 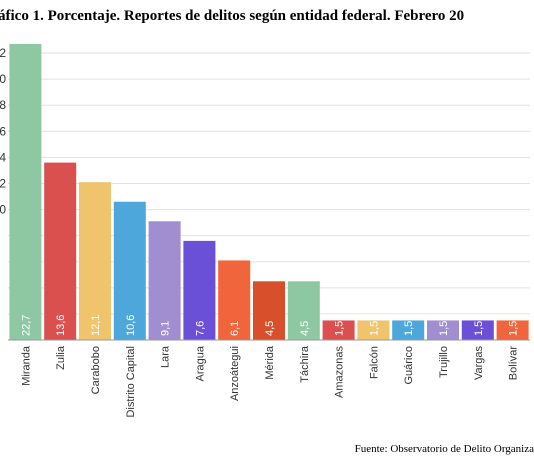 What do you see at coordinates (479, 363) in the screenshot?
I see `x-tick-label: Vargas` at bounding box center [479, 363].